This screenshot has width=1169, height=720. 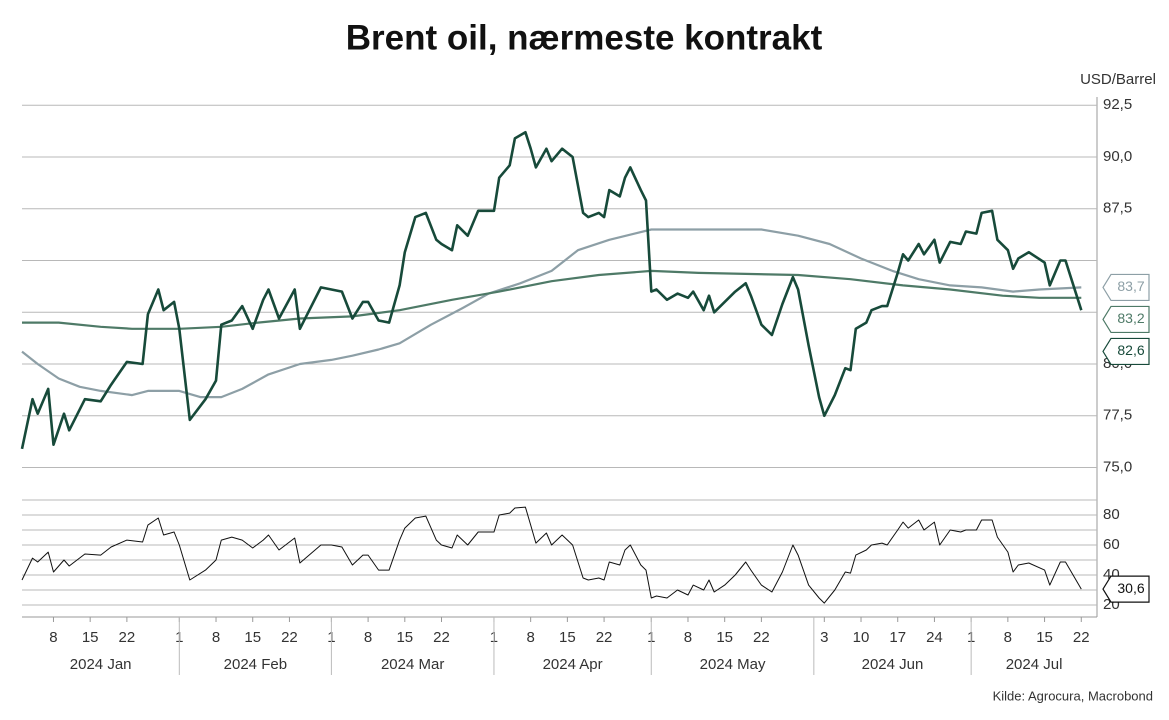 What do you see at coordinates (934, 637) in the screenshot?
I see `x-tick-label: 24` at bounding box center [934, 637].